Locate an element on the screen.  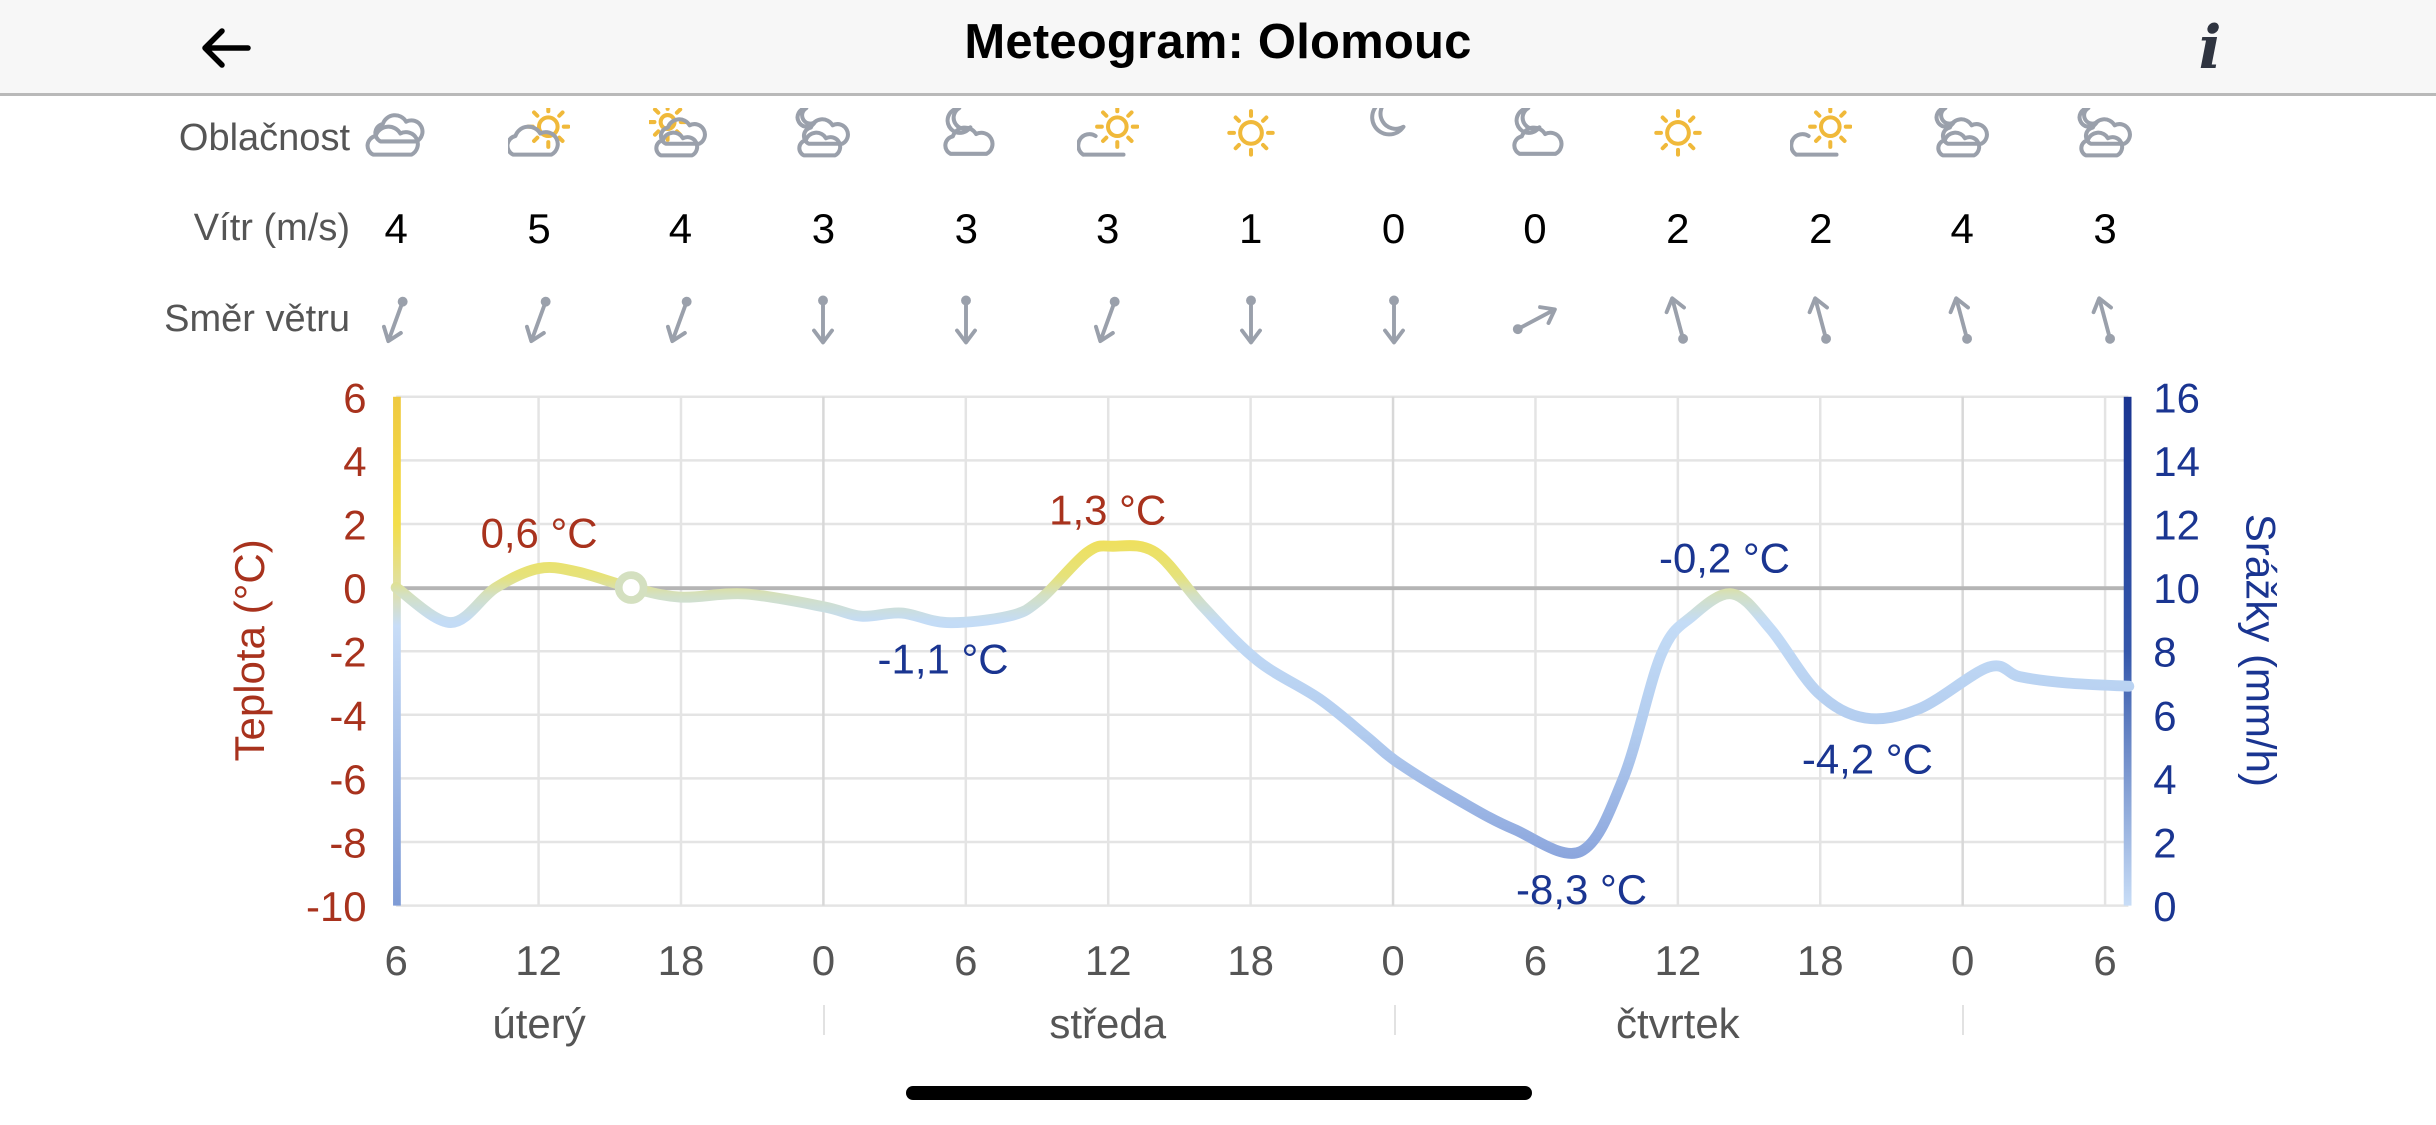
extreme-value-label: -8,3 °C is located at coordinates (1581, 889).